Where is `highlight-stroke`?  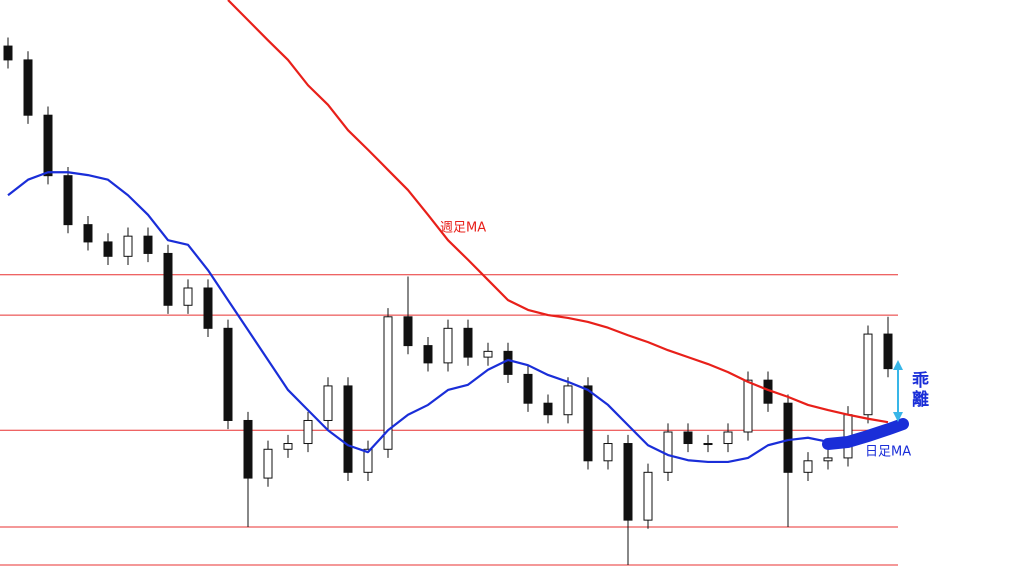 highlight-stroke is located at coordinates (865, 434).